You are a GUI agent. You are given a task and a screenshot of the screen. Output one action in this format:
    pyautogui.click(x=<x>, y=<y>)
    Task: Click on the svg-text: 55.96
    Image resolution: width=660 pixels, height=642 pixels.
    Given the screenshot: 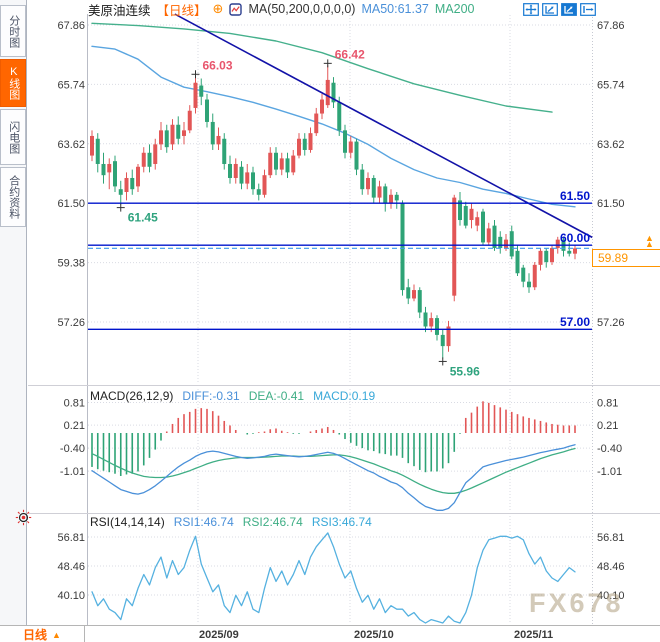 What is the action you would take?
    pyautogui.click(x=465, y=371)
    